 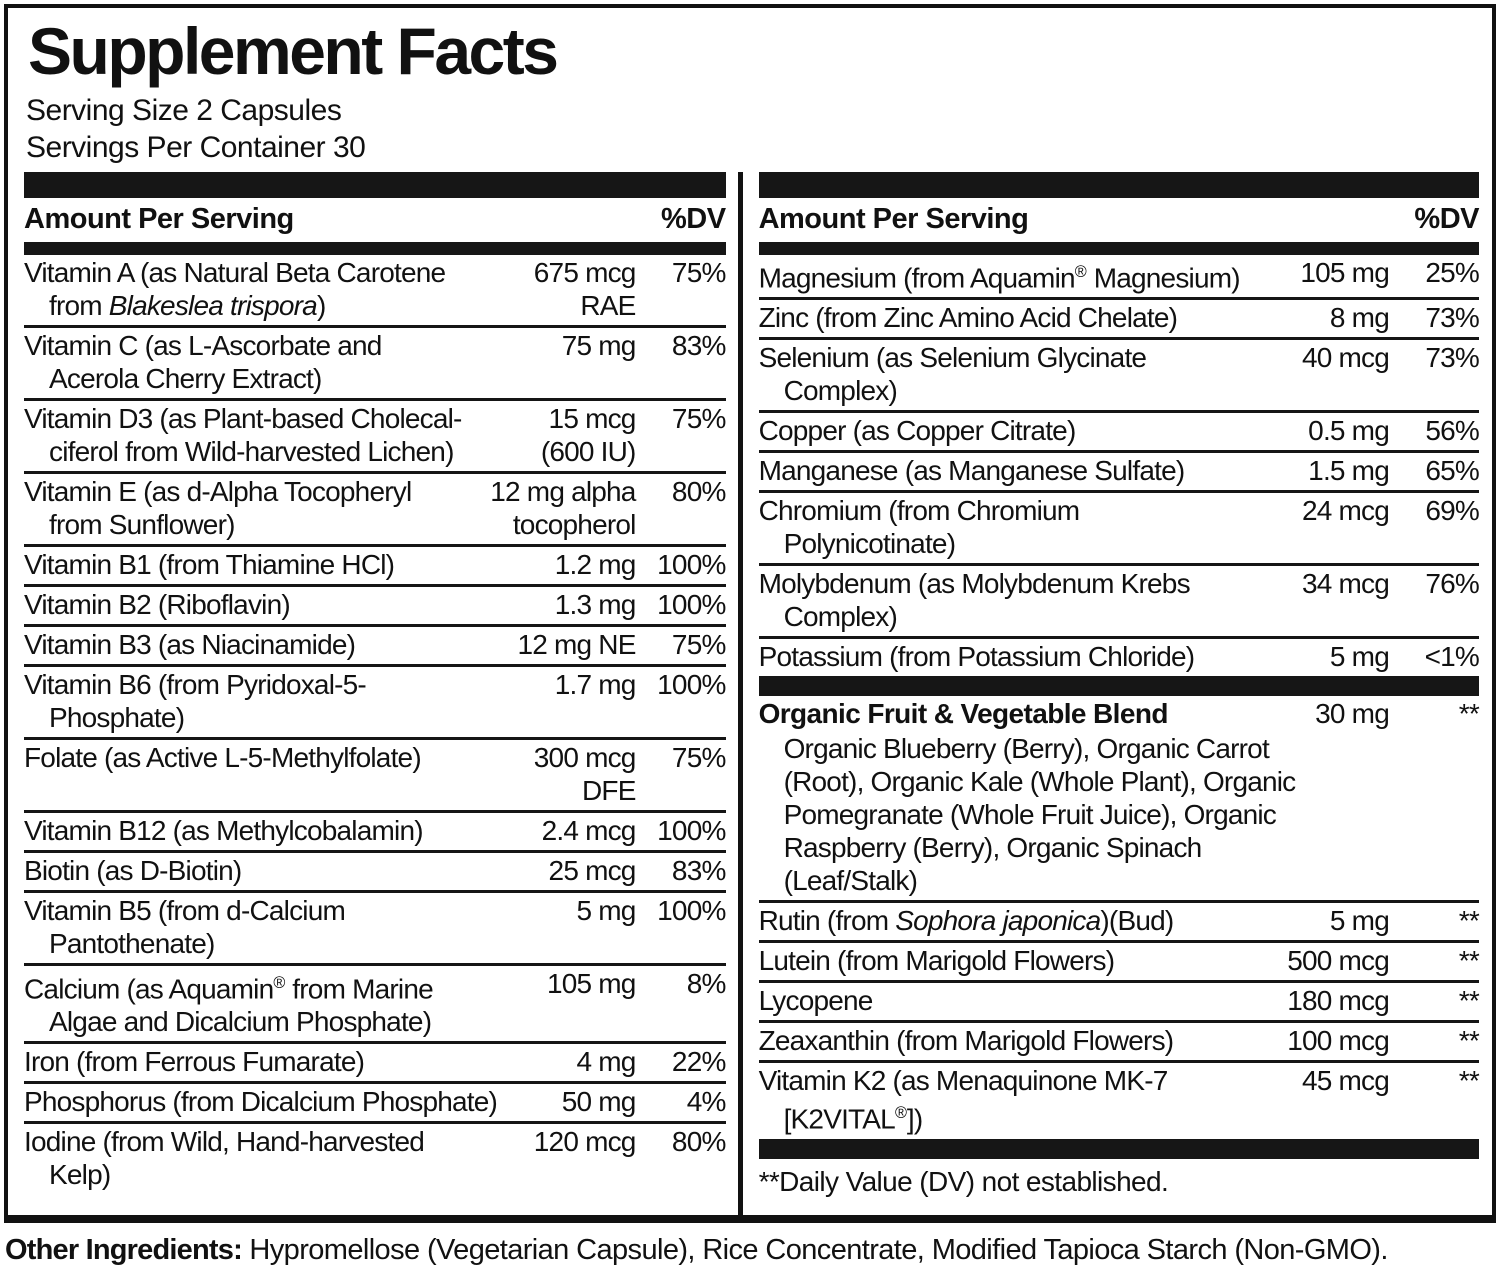 I want to click on nutrient-name: Chromium (from Chromium Polynicotinate), so click(x=919, y=527).